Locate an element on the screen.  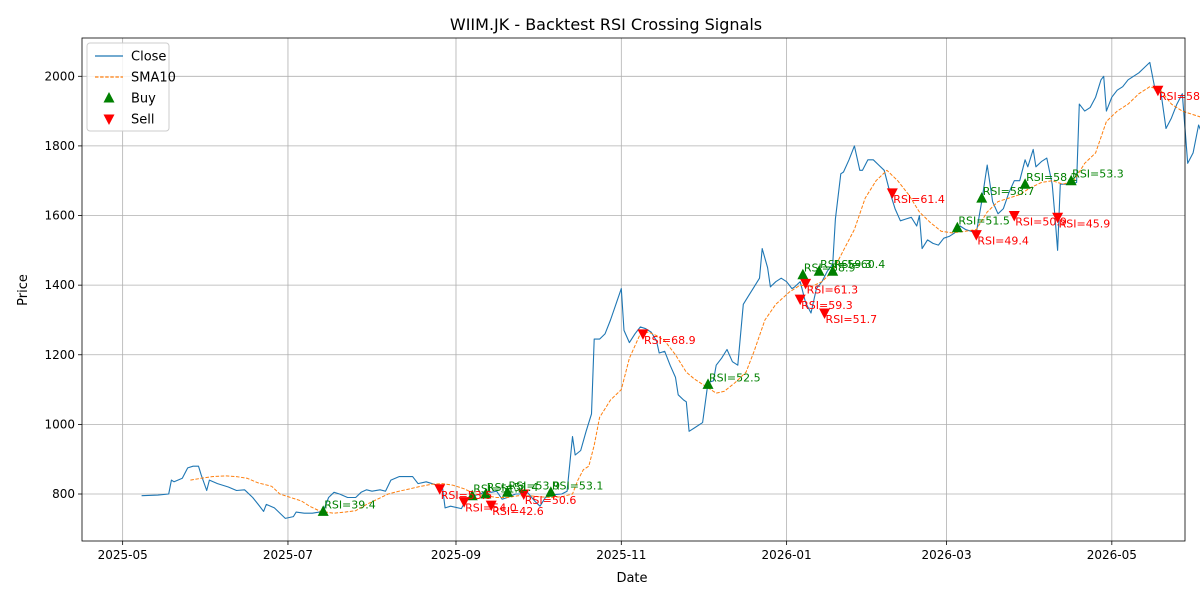
sell-signal-label: RSI=61.4 is located at coordinates (919, 199).